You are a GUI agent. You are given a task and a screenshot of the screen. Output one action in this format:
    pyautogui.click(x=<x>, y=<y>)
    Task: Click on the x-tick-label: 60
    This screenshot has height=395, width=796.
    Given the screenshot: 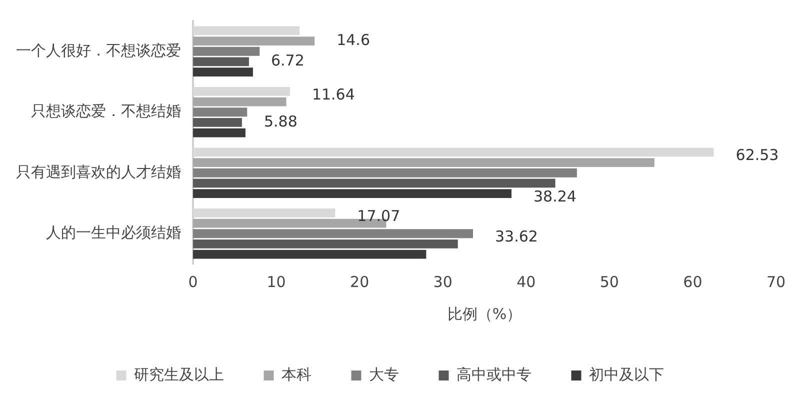 What is the action you would take?
    pyautogui.click(x=692, y=281)
    